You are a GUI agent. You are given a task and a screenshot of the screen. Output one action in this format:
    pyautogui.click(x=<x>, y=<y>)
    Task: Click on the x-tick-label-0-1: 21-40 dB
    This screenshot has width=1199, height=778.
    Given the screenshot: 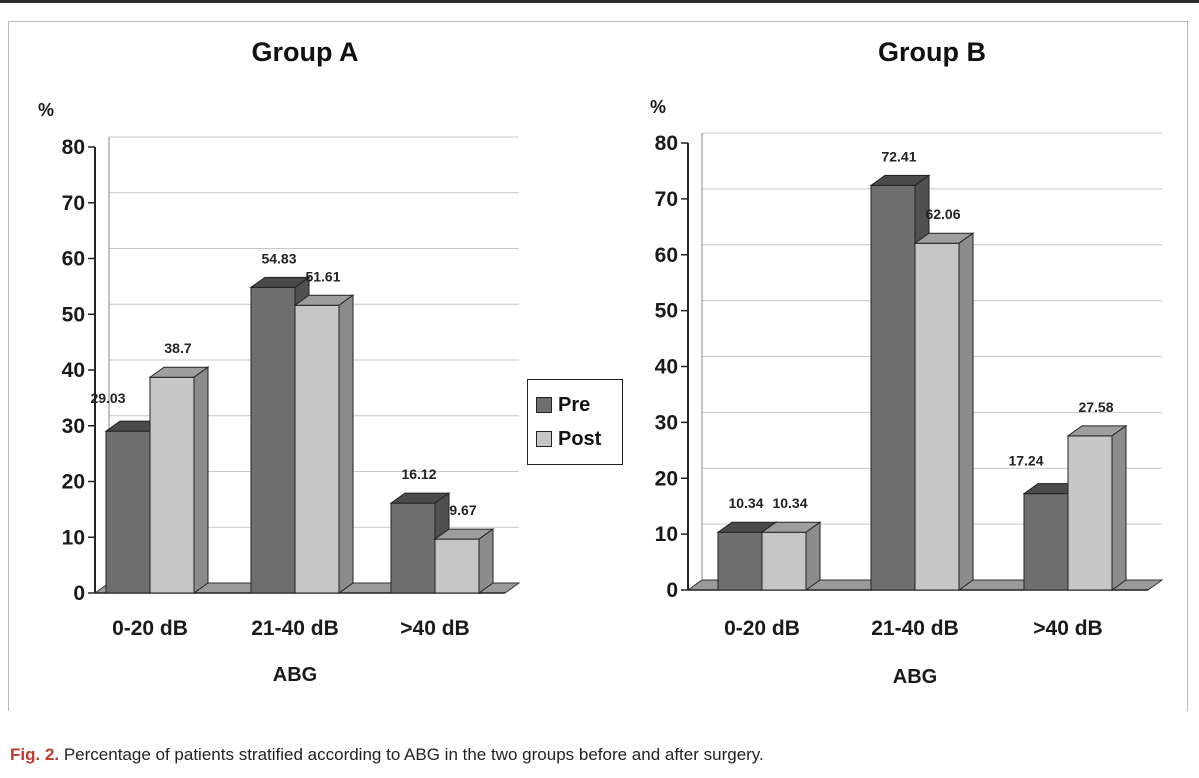 What is the action you would take?
    pyautogui.click(x=295, y=628)
    